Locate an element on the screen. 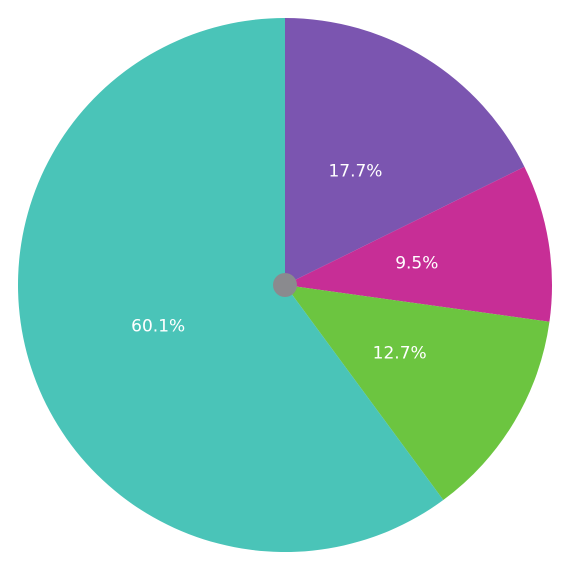  pie-slice is located at coordinates (418, 244).